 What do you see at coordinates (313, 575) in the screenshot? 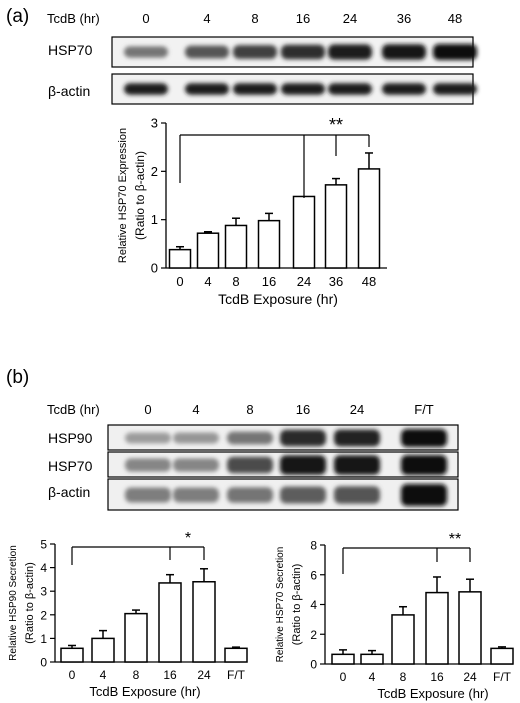
I see `y-tick-label: 6` at bounding box center [313, 575].